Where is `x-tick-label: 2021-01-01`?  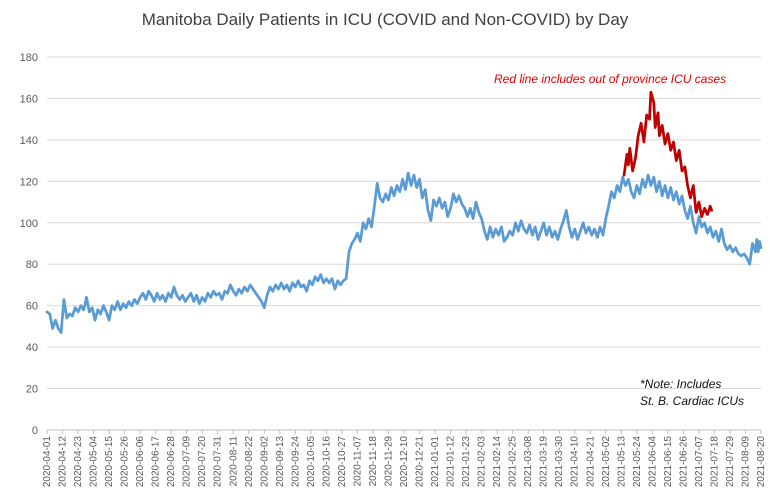
x-tick-label: 2021-01-01 is located at coordinates (435, 462).